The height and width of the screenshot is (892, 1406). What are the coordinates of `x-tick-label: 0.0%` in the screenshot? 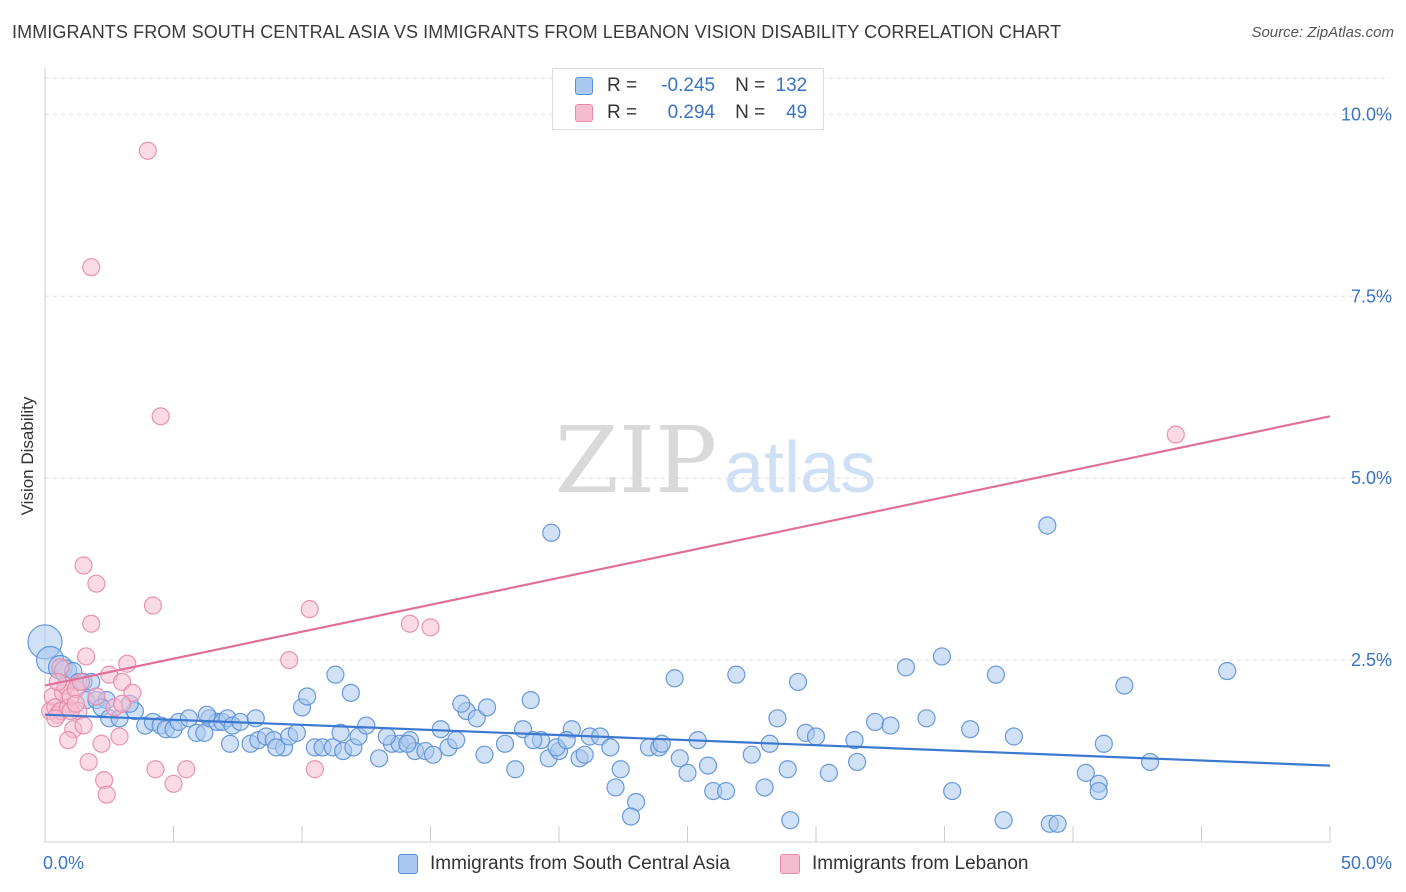 It's located at (63, 863).